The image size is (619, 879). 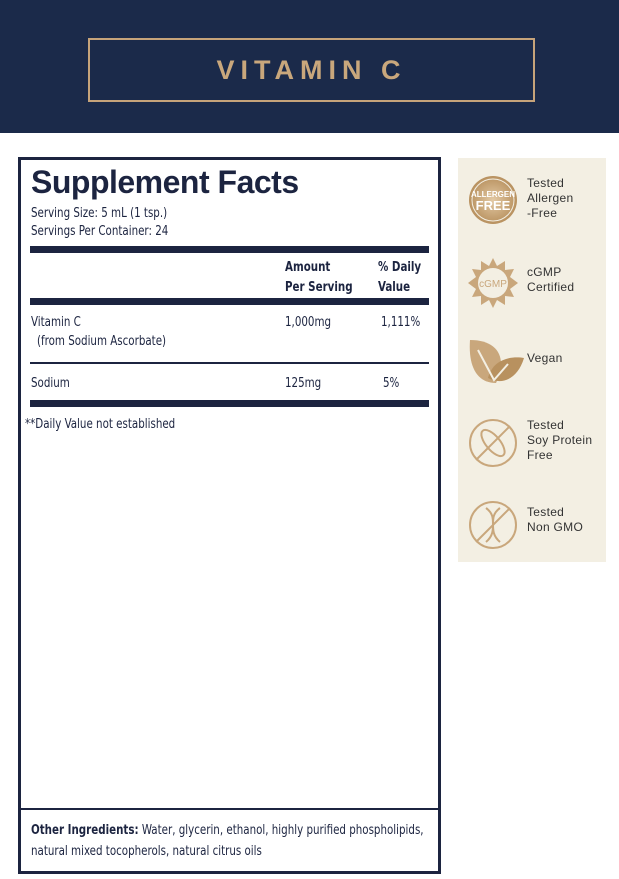 What do you see at coordinates (493, 205) in the screenshot?
I see `svg-text: FREE` at bounding box center [493, 205].